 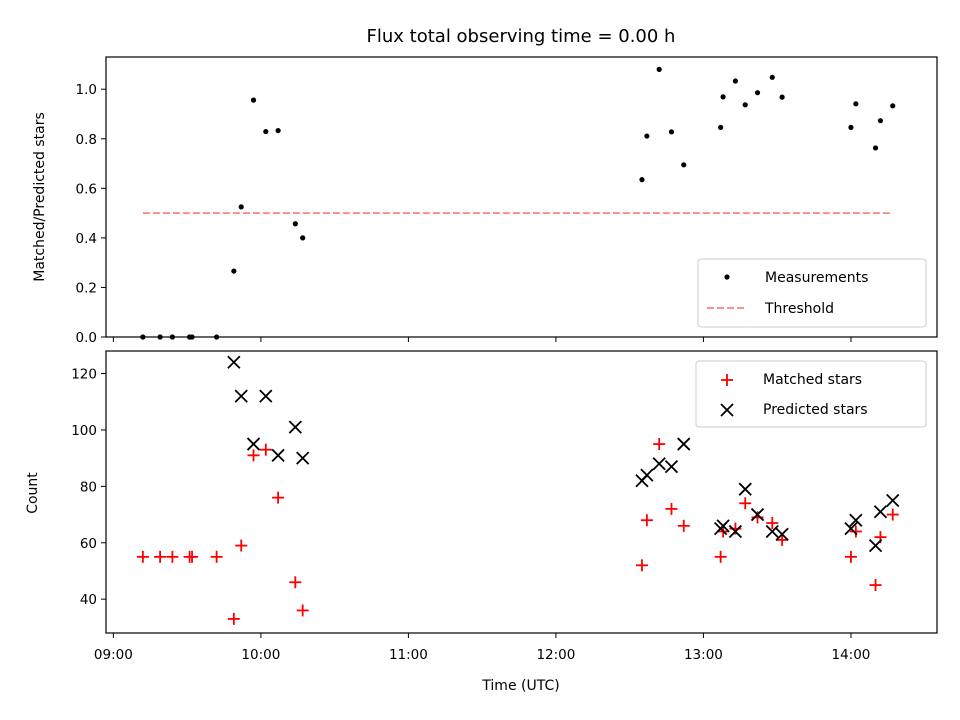 I want to click on legend-measurements-marker, so click(x=727, y=277).